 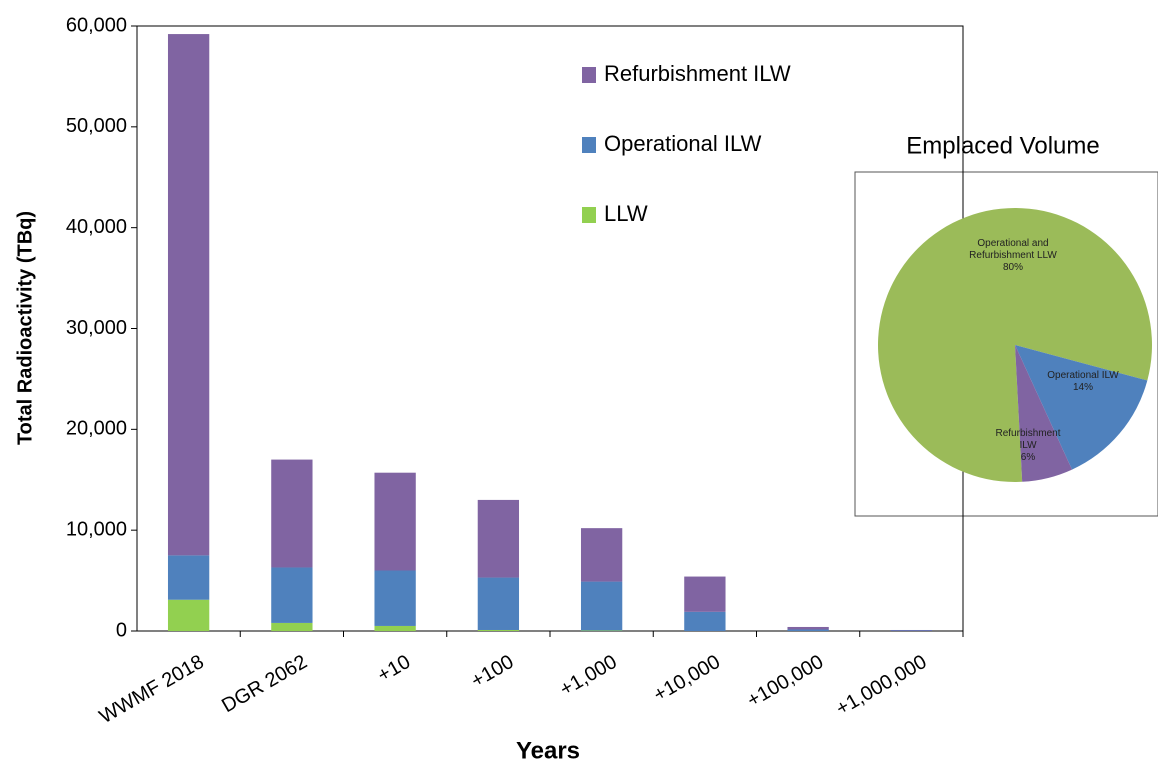 I want to click on y-tick-label: 20,000, so click(x=96, y=429).